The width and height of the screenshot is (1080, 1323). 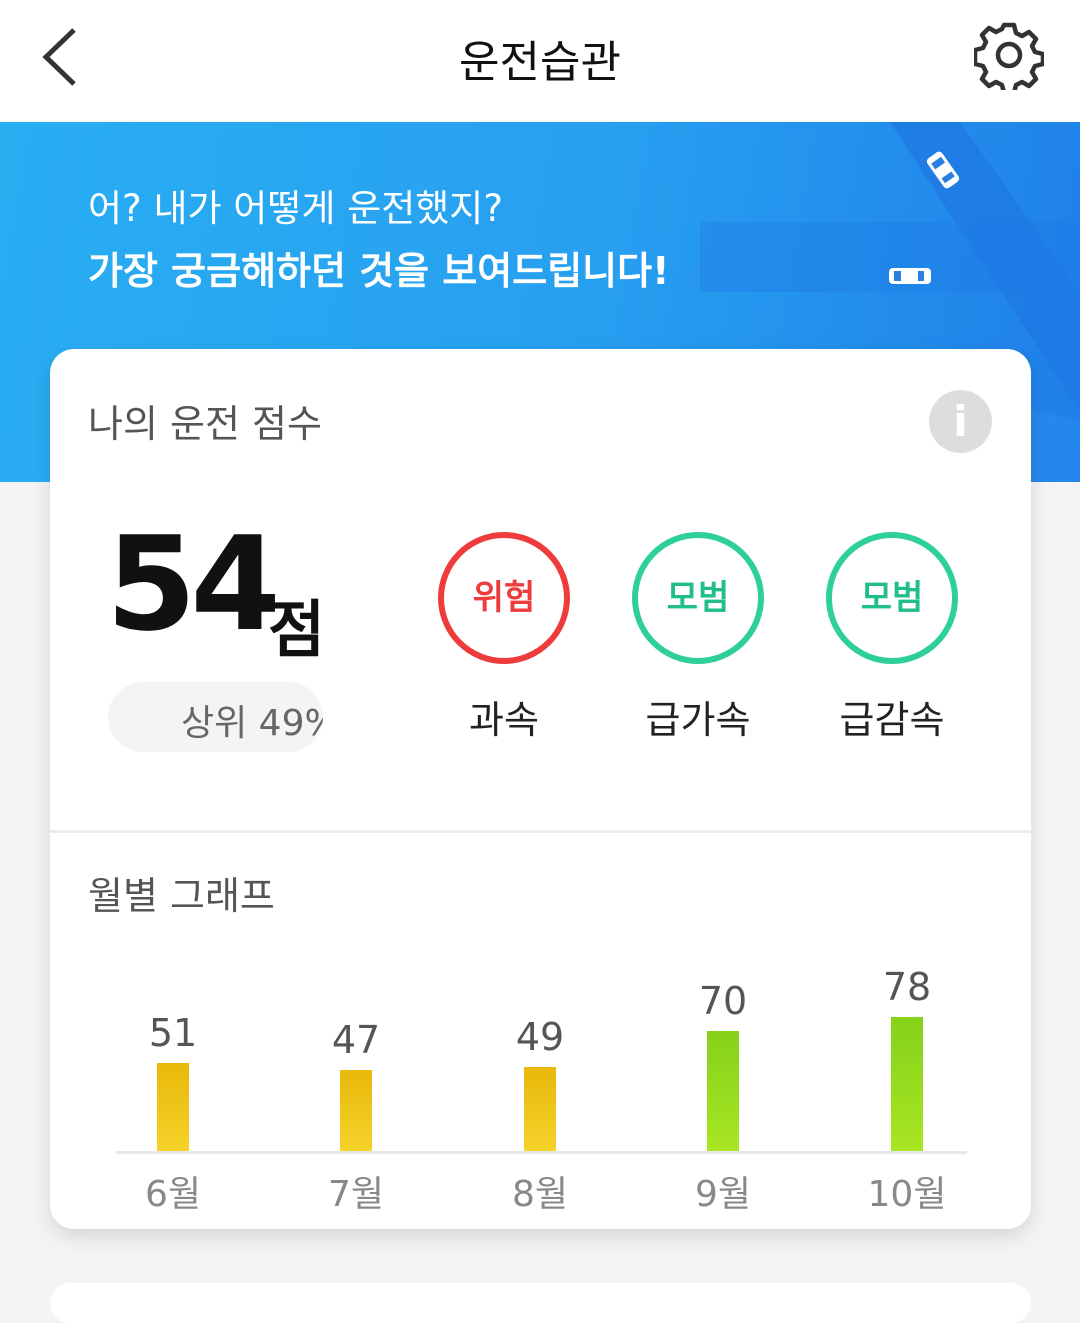 What do you see at coordinates (540, 1303) in the screenshot?
I see `next-card` at bounding box center [540, 1303].